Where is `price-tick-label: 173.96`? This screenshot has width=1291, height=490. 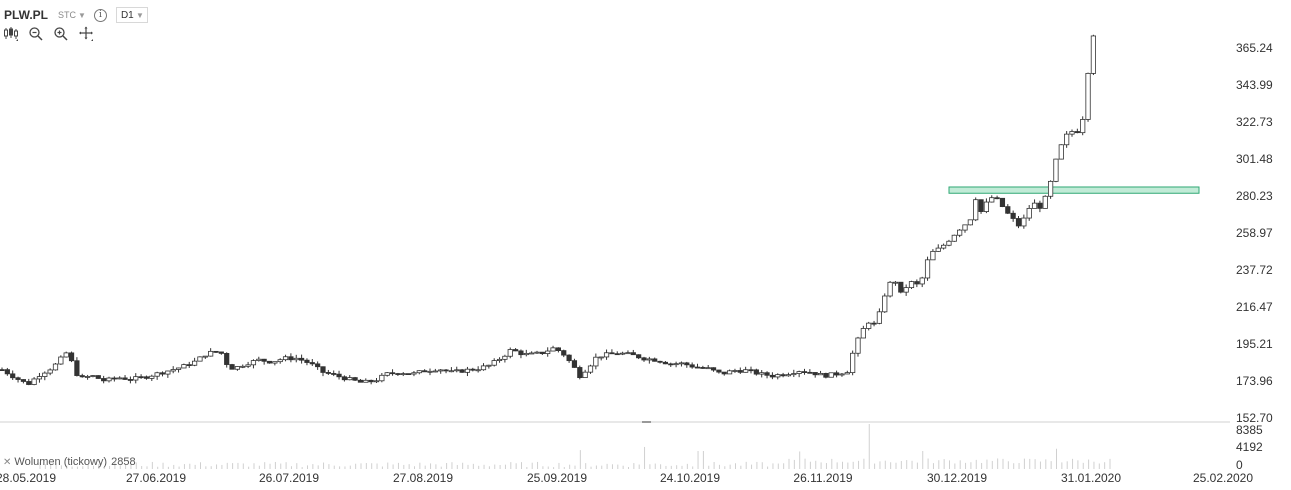 price-tick-label: 173.96 is located at coordinates (1254, 381).